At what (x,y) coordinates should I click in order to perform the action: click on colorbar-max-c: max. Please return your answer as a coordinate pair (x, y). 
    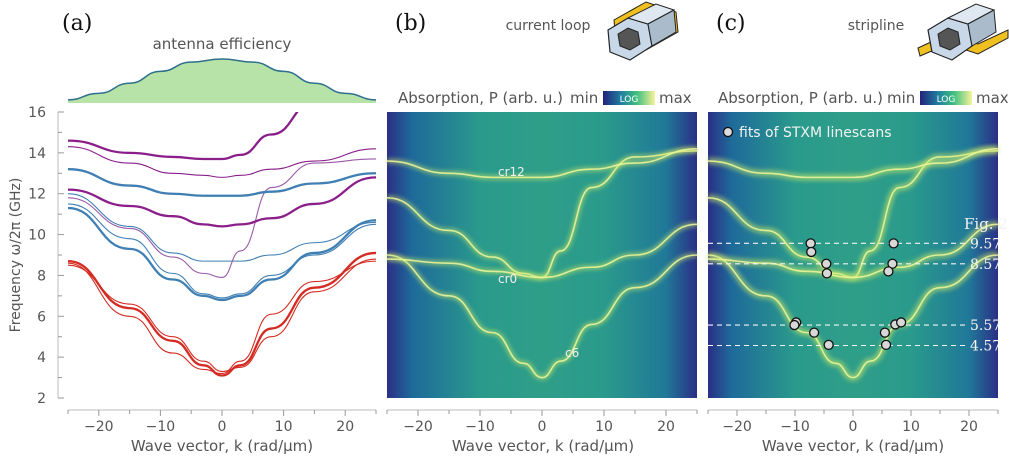
    Looking at the image, I should click on (992, 98).